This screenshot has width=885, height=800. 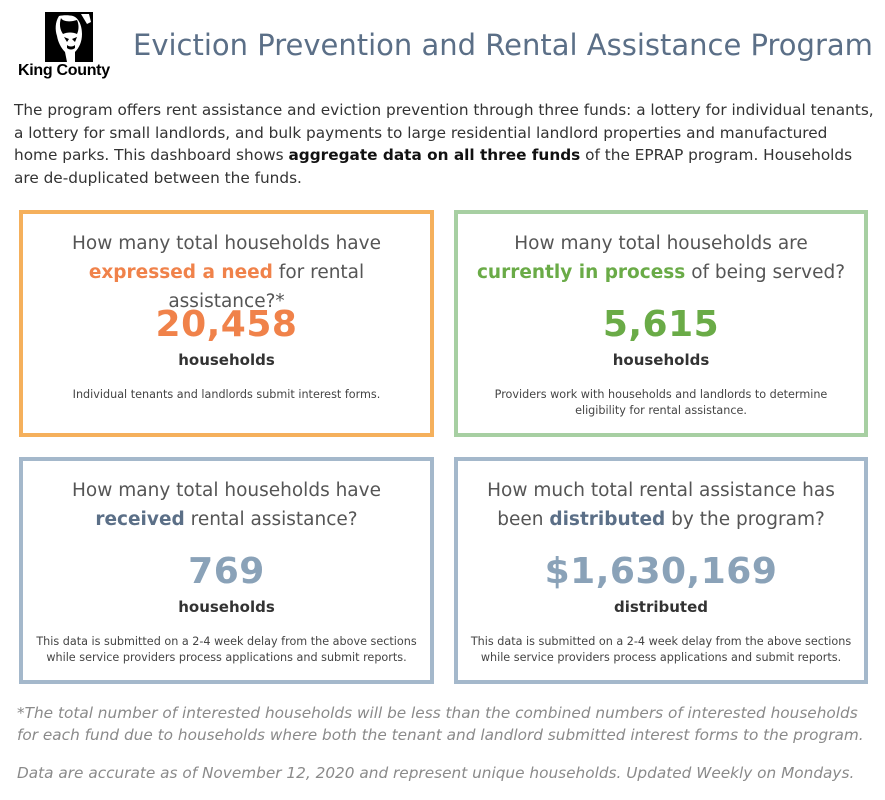 I want to click on logo-text: King County, so click(x=64, y=70).